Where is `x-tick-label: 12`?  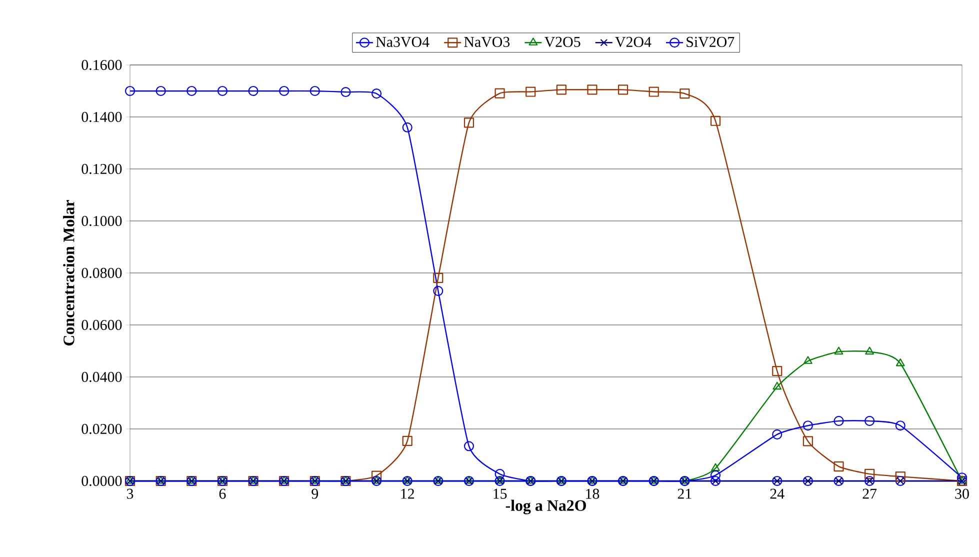 x-tick-label: 12 is located at coordinates (407, 493).